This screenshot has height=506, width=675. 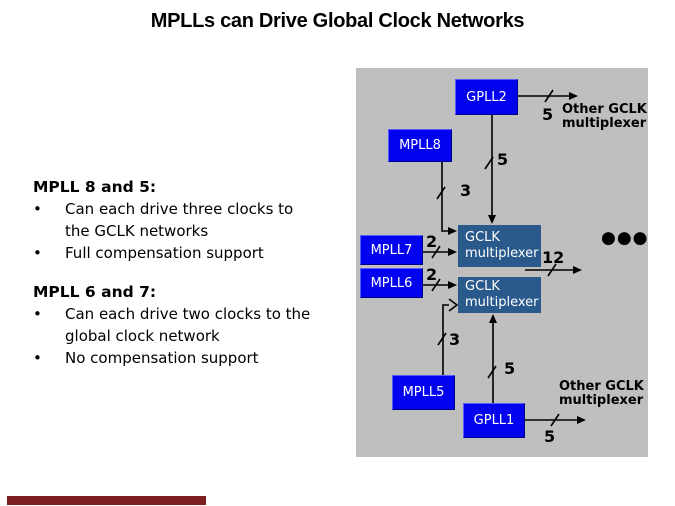 What do you see at coordinates (391, 283) in the screenshot?
I see `pll-block-mpll6: MPLL6` at bounding box center [391, 283].